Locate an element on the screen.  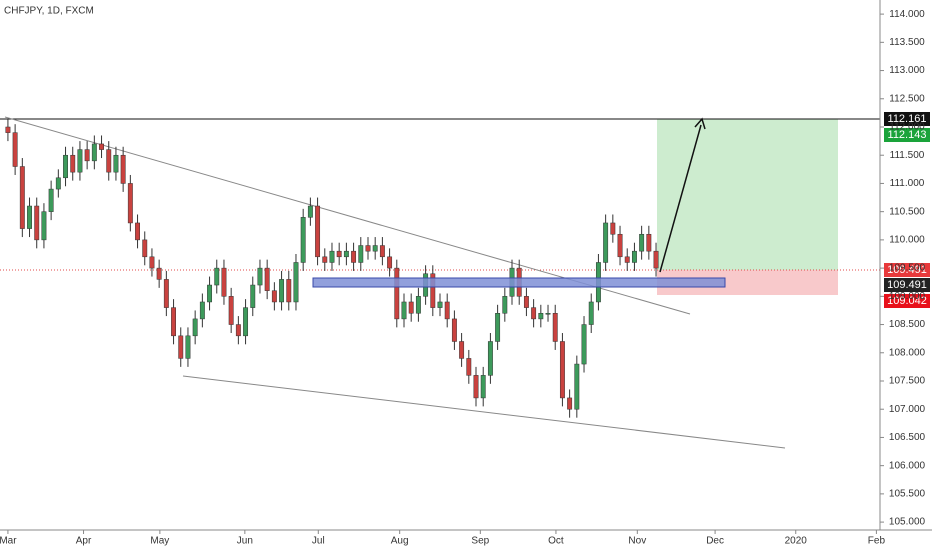
x-tick-label: Dec is located at coordinates (715, 541).